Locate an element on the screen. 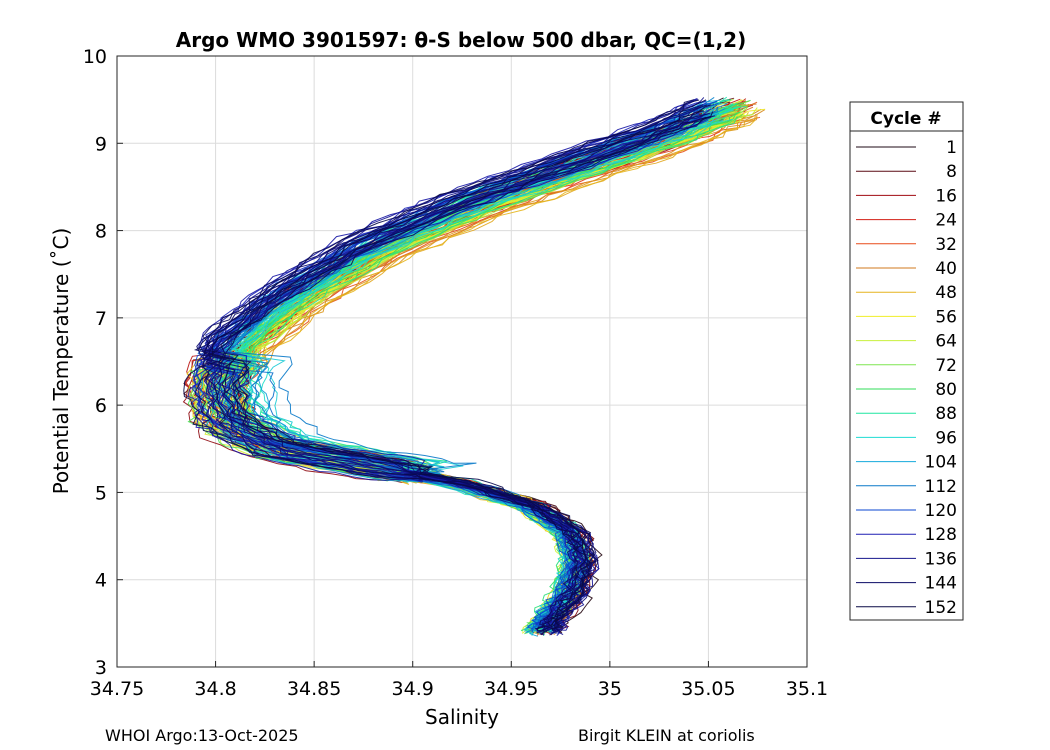  legend-label: 16 is located at coordinates (946, 196).